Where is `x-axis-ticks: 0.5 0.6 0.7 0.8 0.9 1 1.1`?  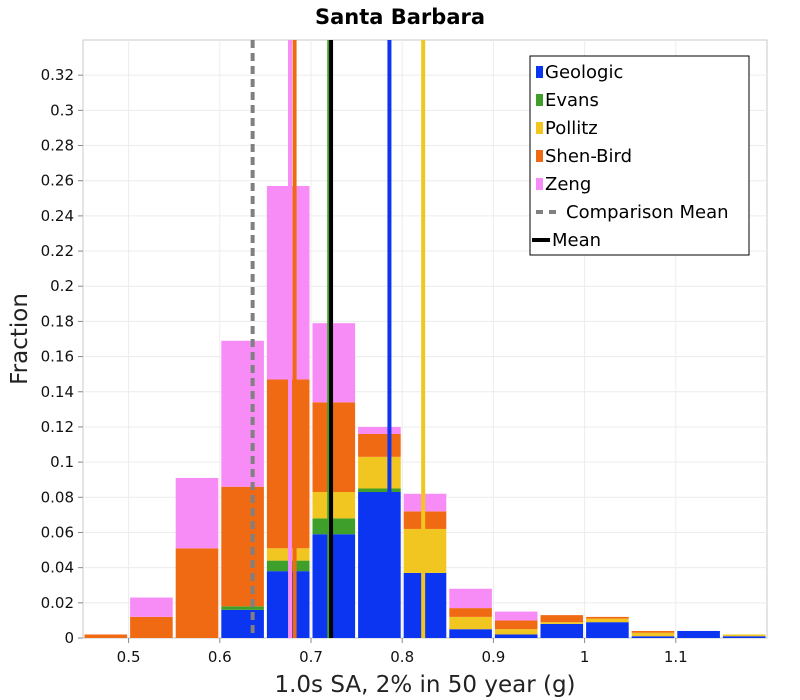
x-axis-ticks: 0.5 0.6 0.7 0.8 0.9 1 1.1 is located at coordinates (402, 652).